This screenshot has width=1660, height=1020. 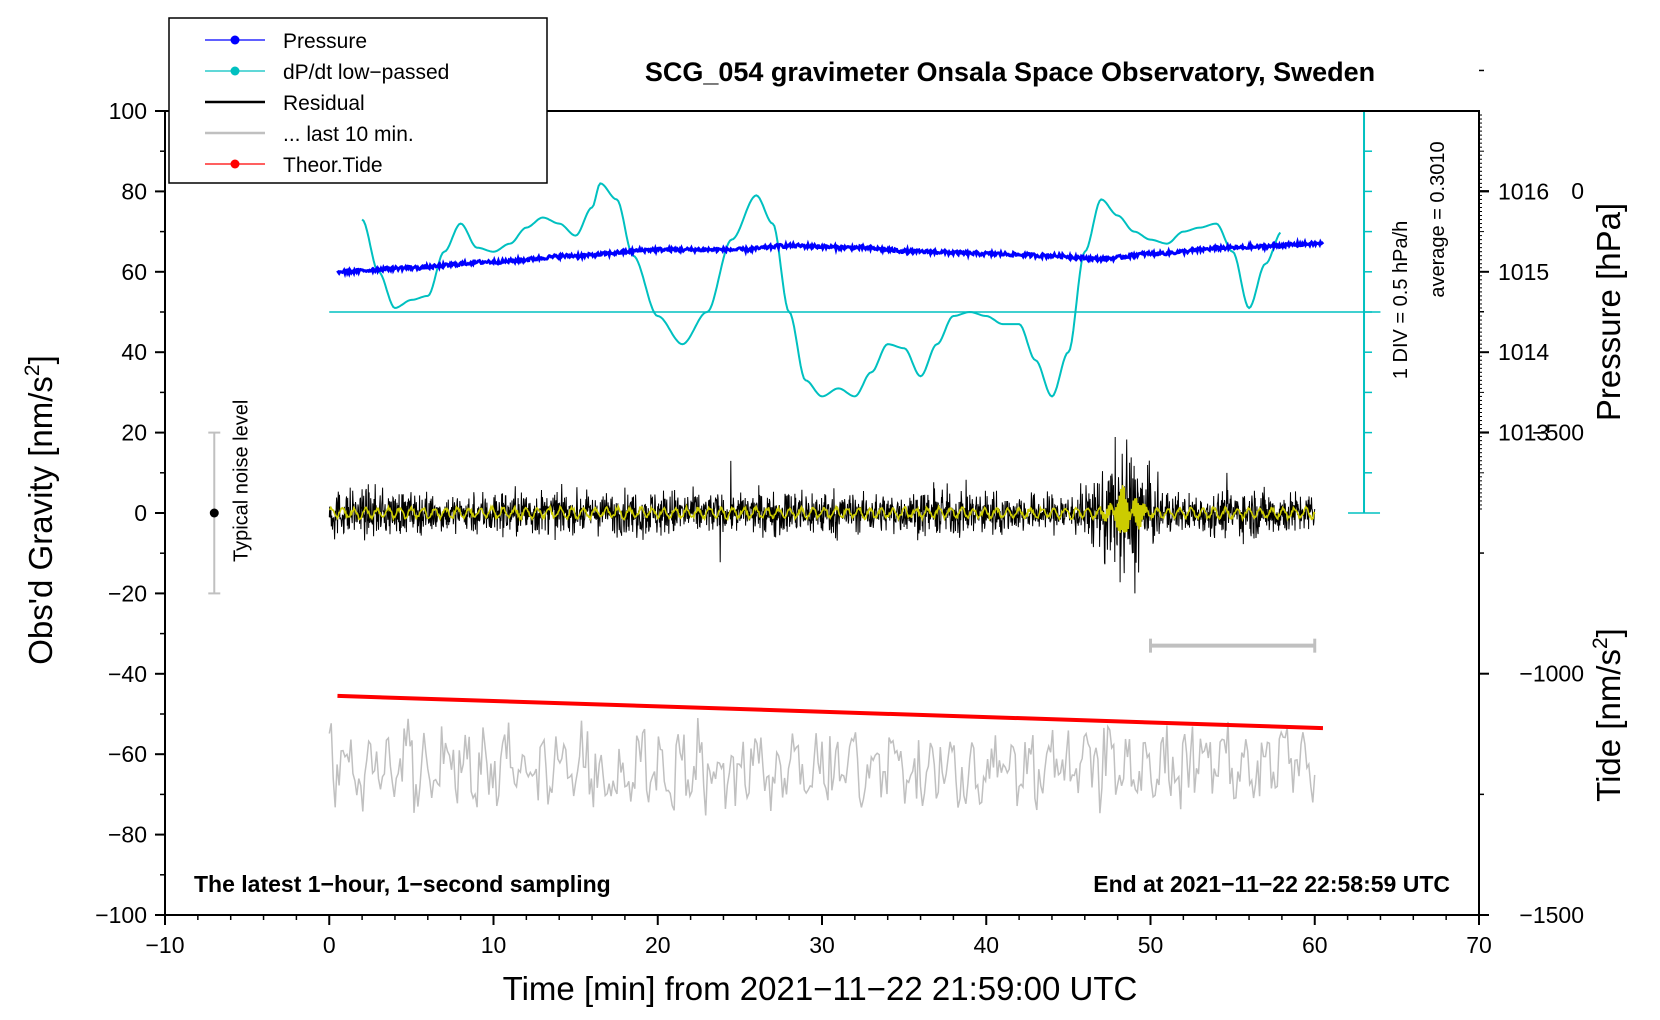 What do you see at coordinates (1479, 945) in the screenshot?
I see `x-tick-label: 70` at bounding box center [1479, 945].